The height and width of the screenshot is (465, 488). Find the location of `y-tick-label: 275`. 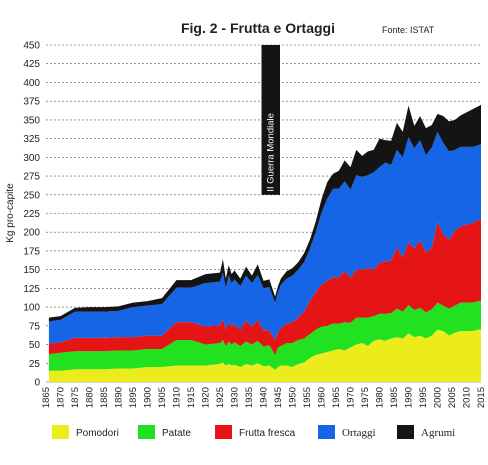

y-tick-label: 275 is located at coordinates (31, 177).